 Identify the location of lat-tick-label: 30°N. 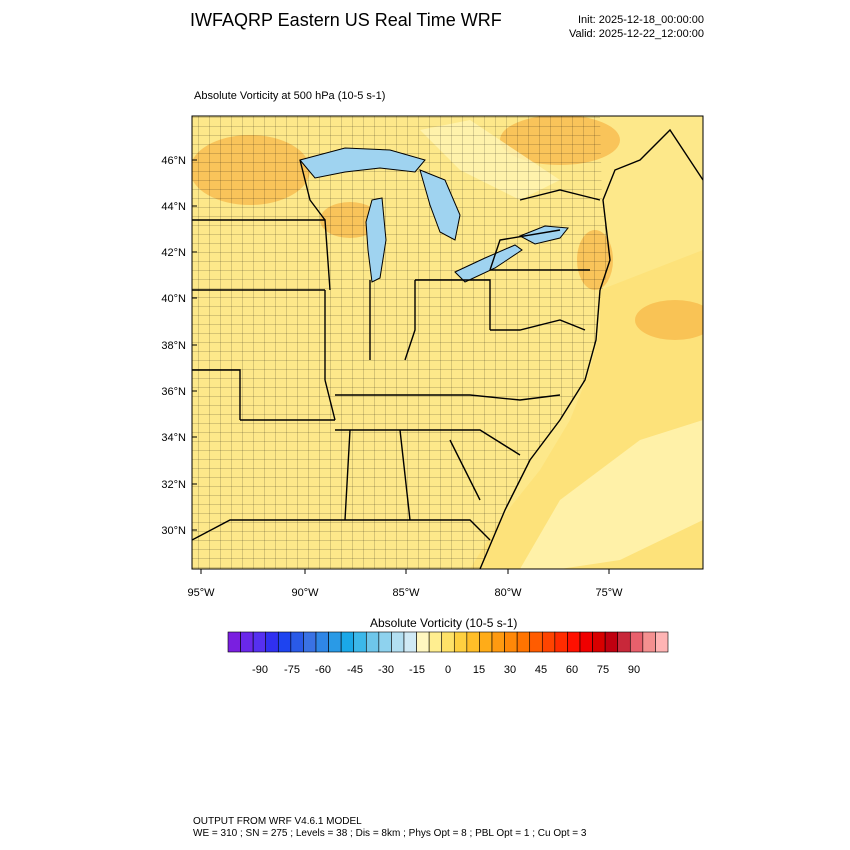
(173, 531).